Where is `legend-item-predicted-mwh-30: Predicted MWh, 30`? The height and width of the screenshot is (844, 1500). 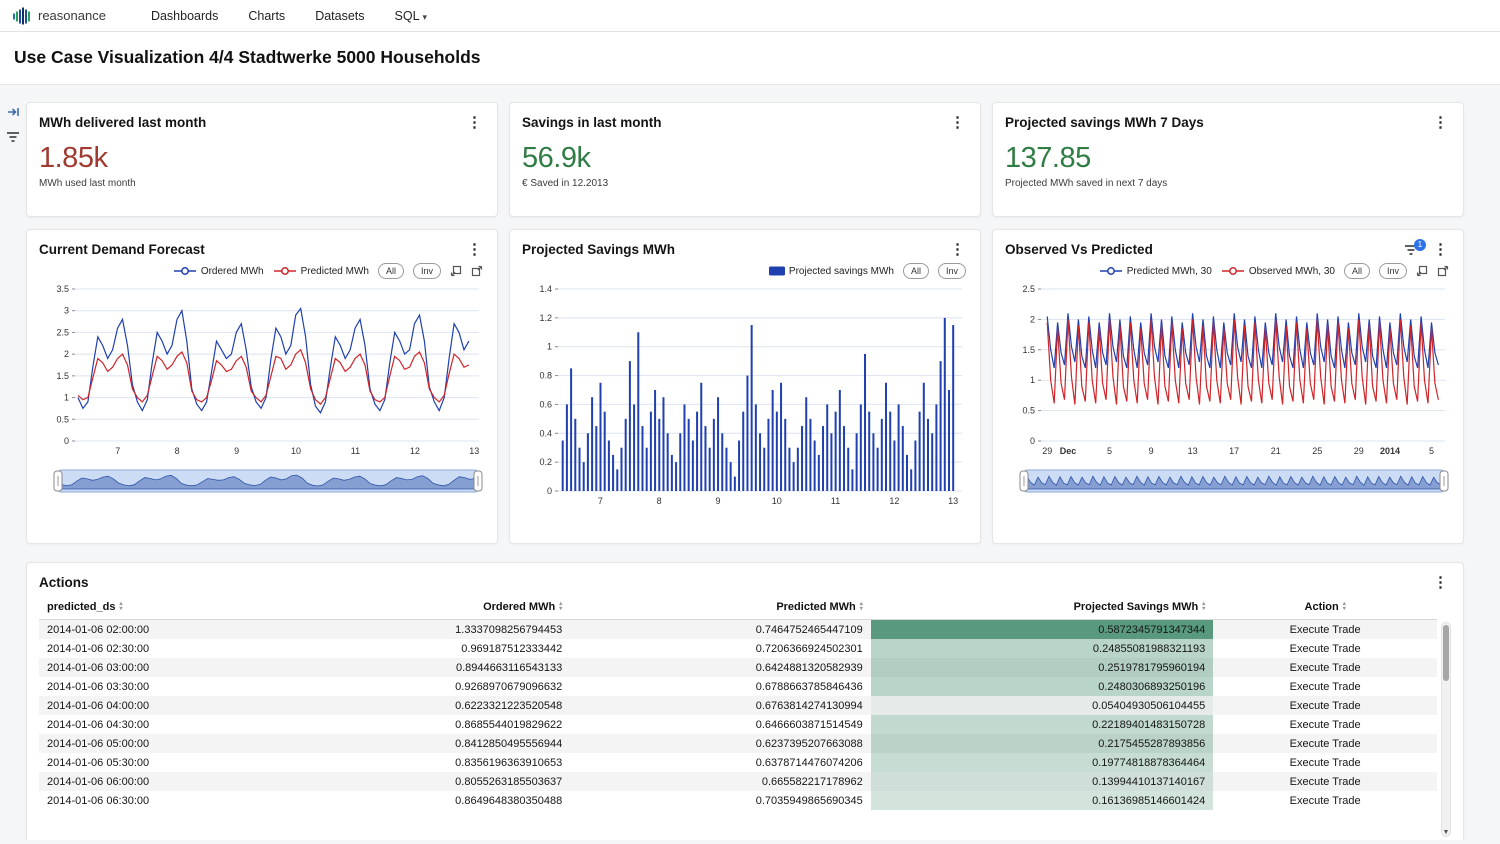 legend-item-predicted-mwh-30: Predicted MWh, 30 is located at coordinates (1155, 271).